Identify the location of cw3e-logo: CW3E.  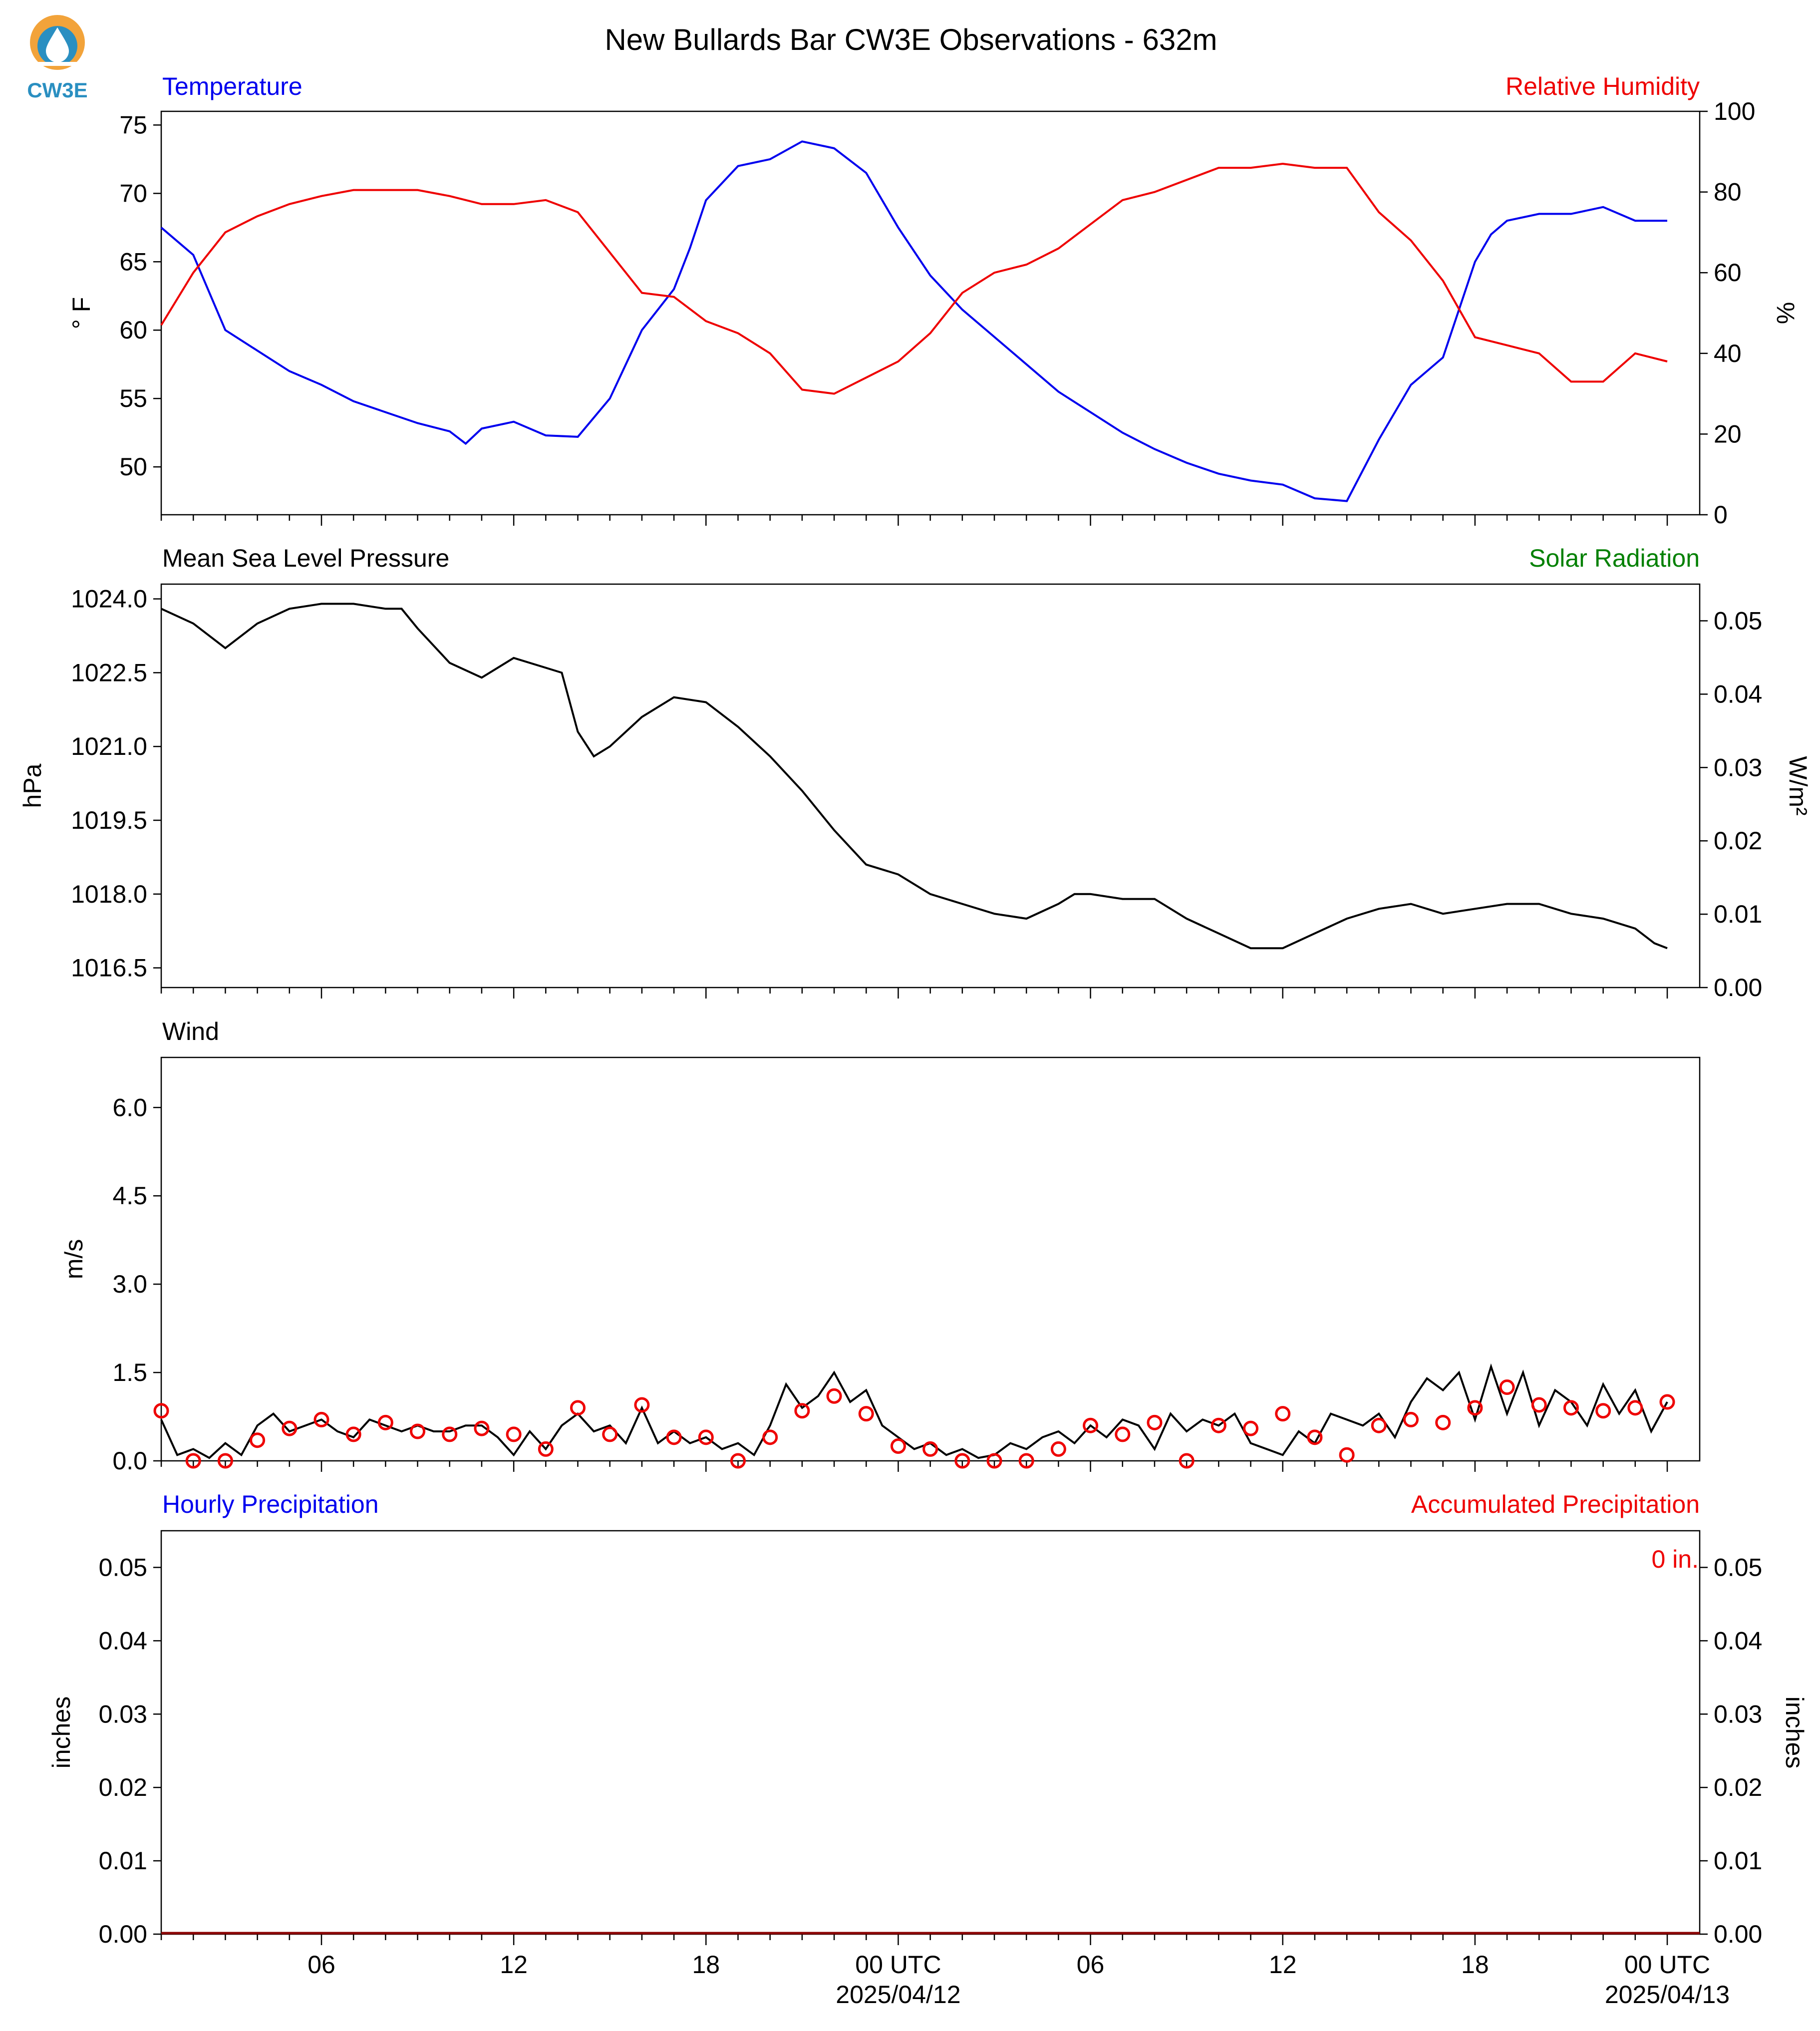
(57, 59).